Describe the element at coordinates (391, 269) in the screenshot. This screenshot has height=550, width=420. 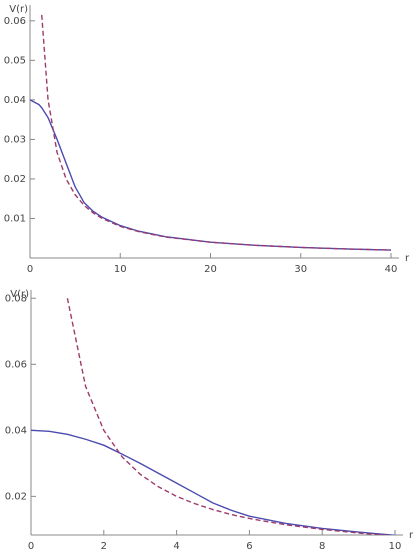
I see `x-tick-label: 40` at that location.